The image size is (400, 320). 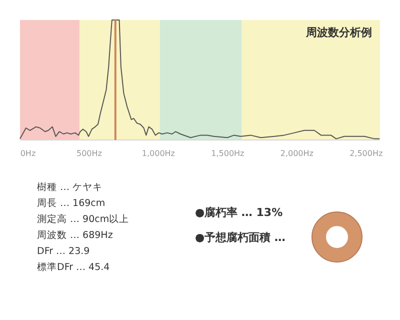 I want to click on x-tick-label: 0Hz, so click(x=28, y=153).